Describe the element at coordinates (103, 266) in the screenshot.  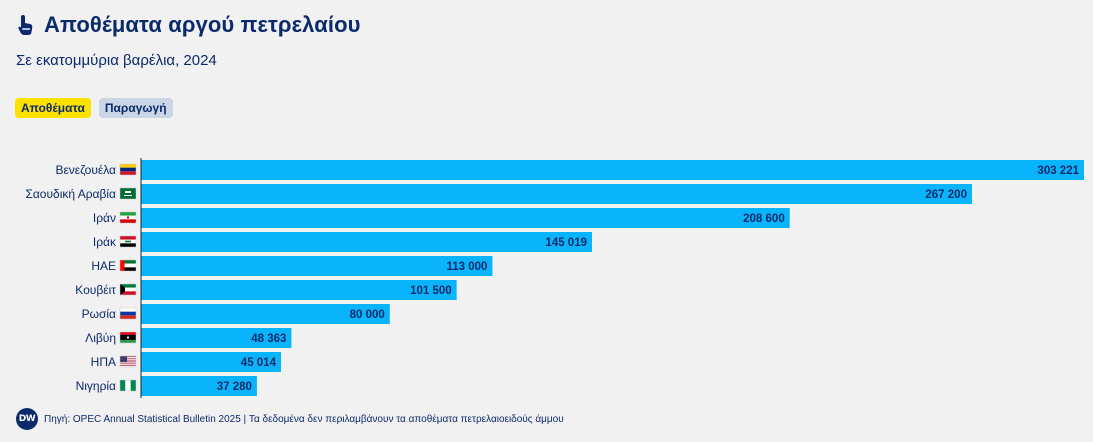
I see `category-label: ΗΑΕ` at that location.